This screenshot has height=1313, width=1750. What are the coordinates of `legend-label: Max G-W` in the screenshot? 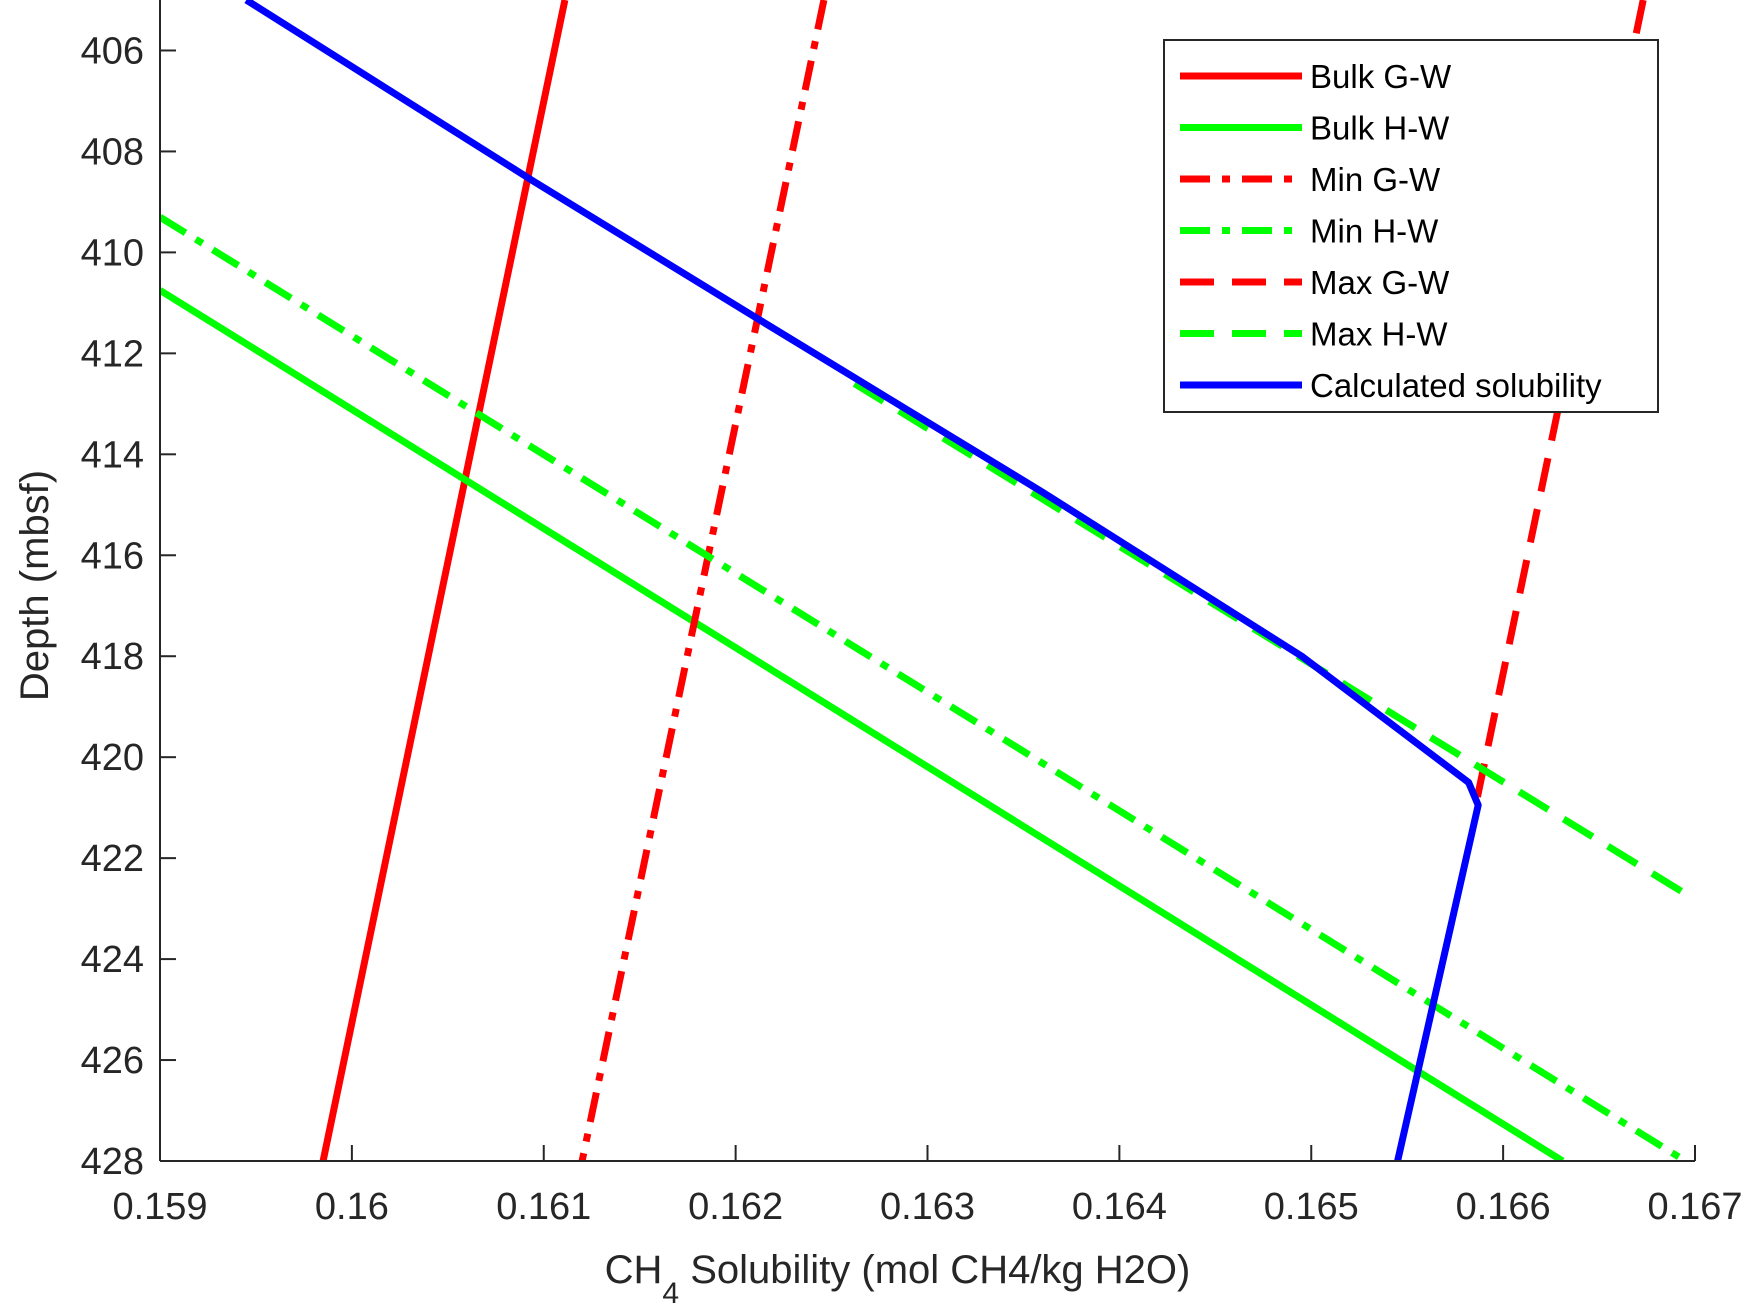 It's located at (1380, 282).